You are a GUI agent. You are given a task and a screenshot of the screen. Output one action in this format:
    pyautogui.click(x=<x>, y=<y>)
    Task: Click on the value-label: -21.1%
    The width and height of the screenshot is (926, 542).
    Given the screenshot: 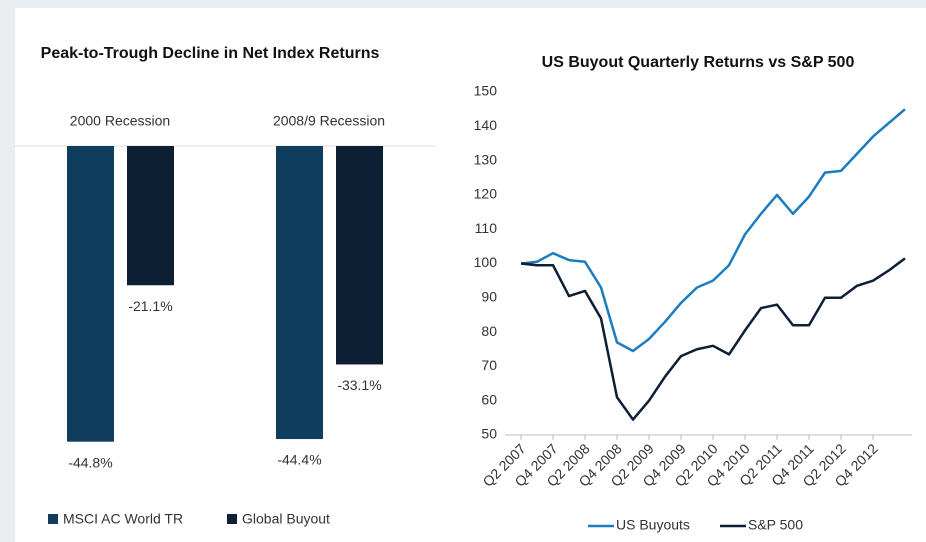 What is the action you would take?
    pyautogui.click(x=150, y=306)
    